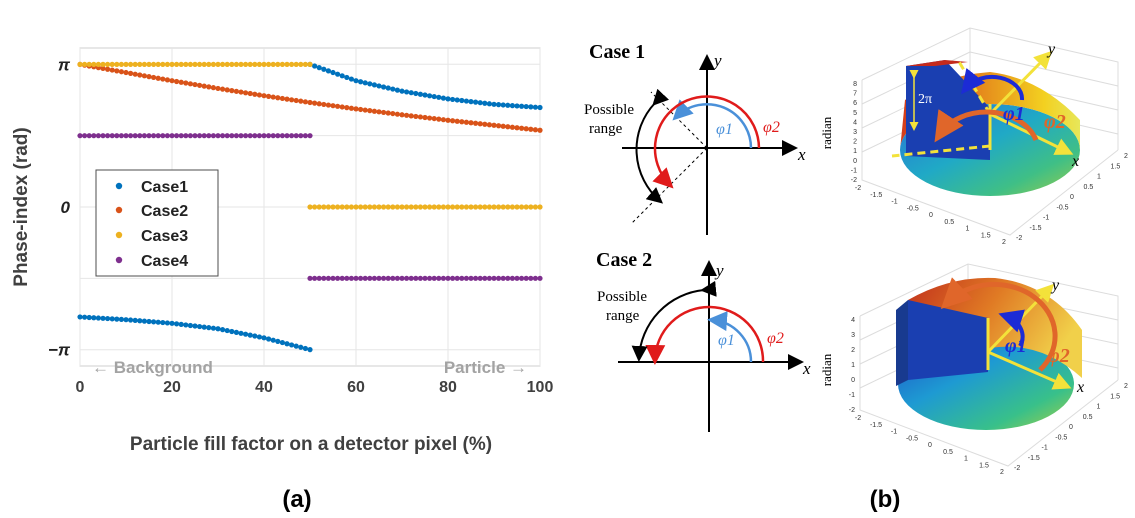  What do you see at coordinates (356, 387) in the screenshot?
I see `x-tick-label: 60` at bounding box center [356, 387].